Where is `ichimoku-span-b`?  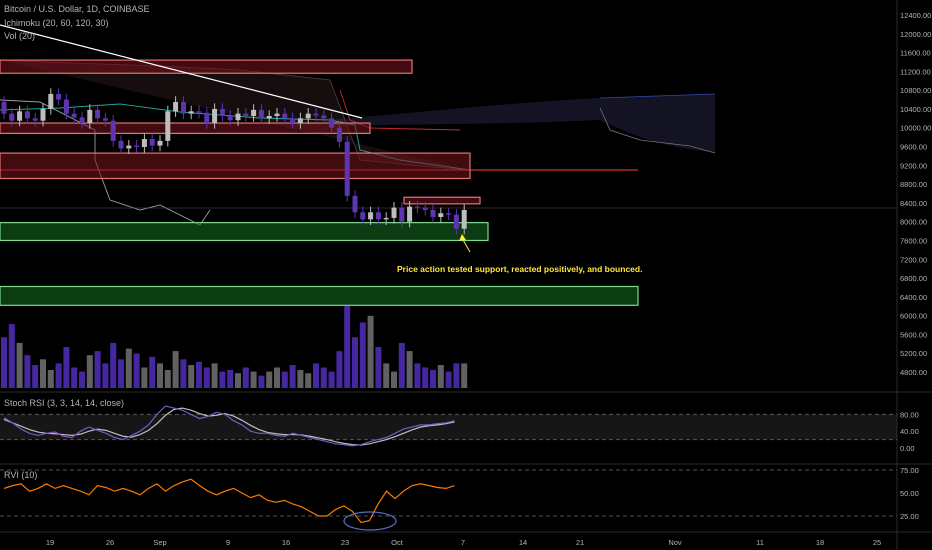 ichimoku-span-b is located at coordinates (657, 130).